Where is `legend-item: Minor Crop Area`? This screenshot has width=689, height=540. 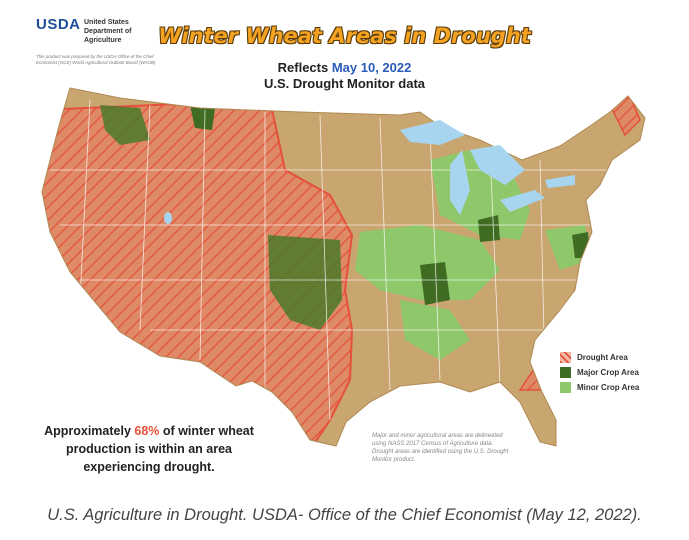
legend-item: Minor Crop Area is located at coordinates (599, 387).